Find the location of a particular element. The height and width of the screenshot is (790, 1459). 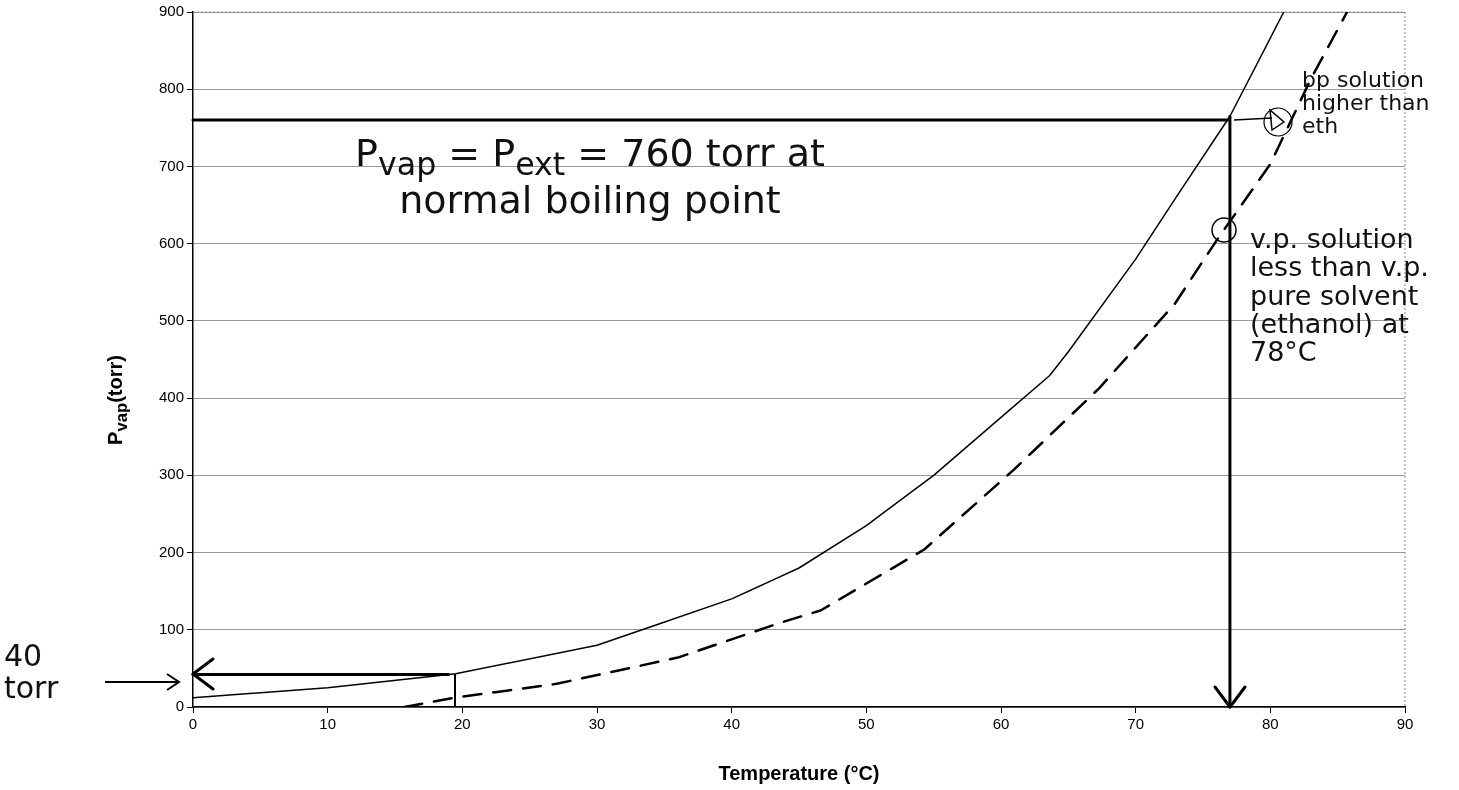

y-tick-label: 700 is located at coordinates (171, 165).